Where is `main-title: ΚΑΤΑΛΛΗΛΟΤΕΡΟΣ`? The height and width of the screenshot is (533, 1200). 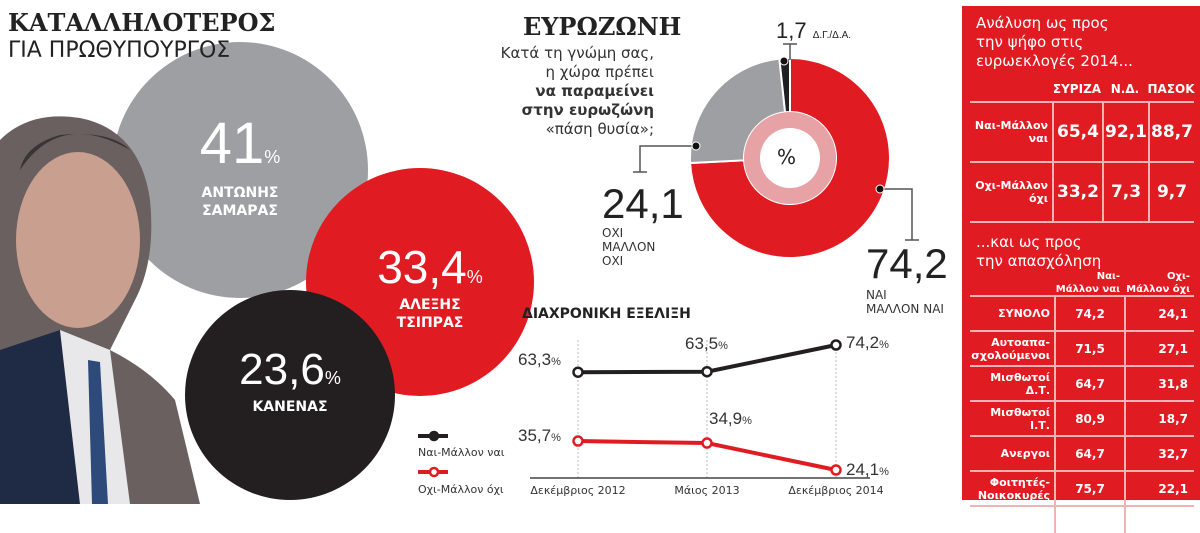 main-title: ΚΑΤΑΛΛΗΛΟΤΕΡΟΣ is located at coordinates (142, 22).